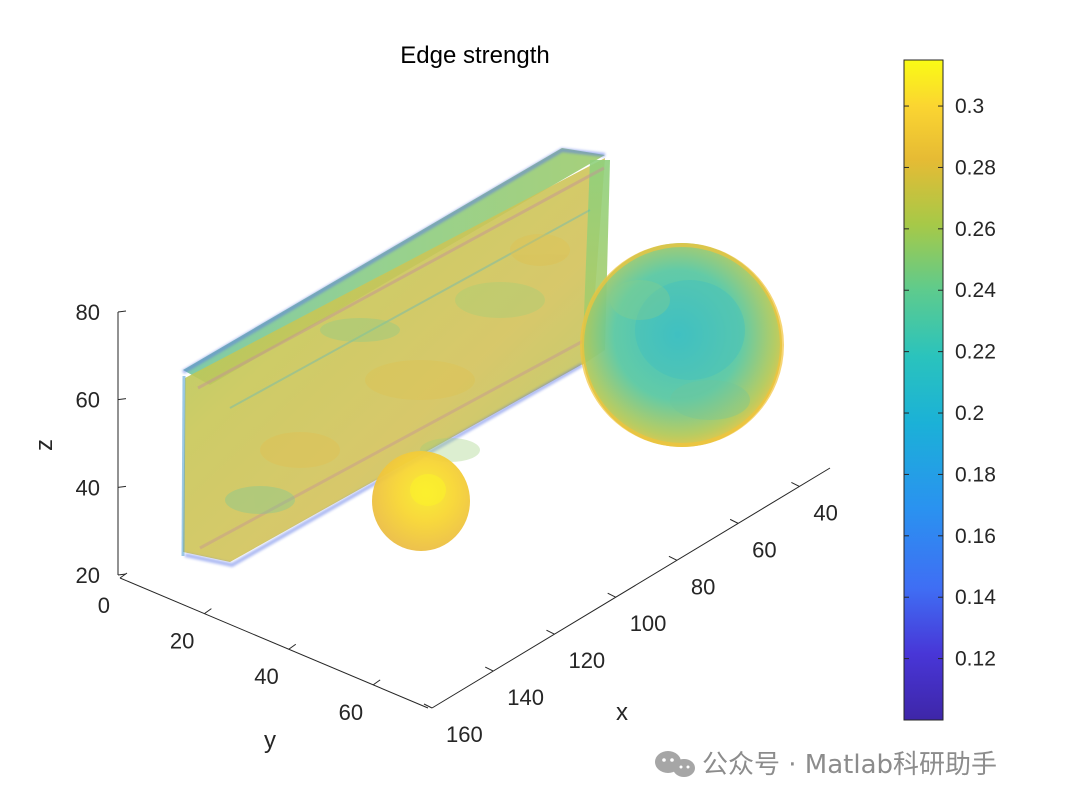  What do you see at coordinates (975, 290) in the screenshot?
I see `colorbar-tick-label: 0.24` at bounding box center [975, 290].